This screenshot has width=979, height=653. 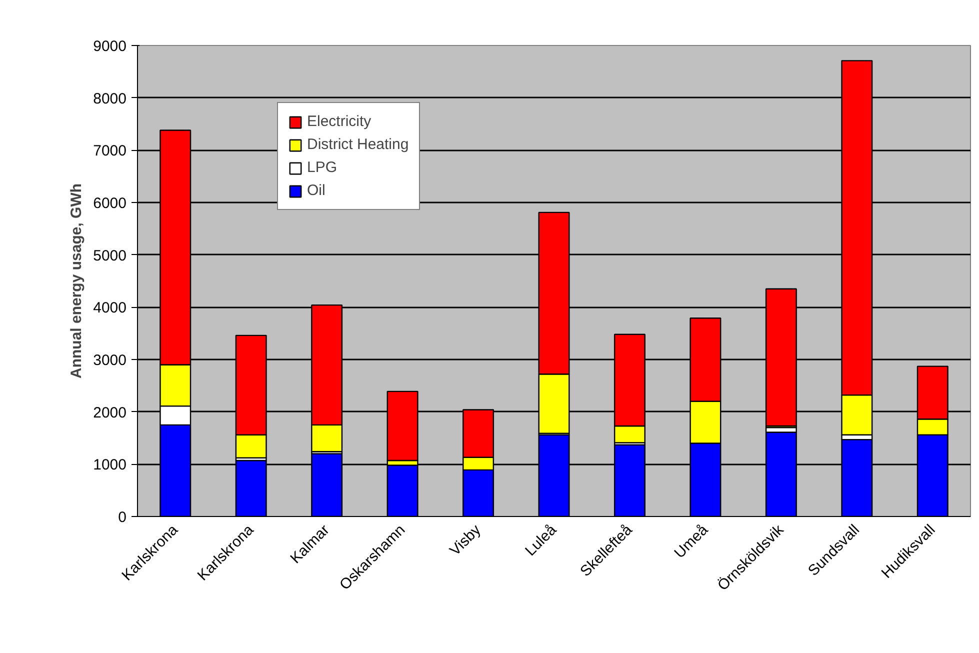 I want to click on y-tick-label: 4000, so click(x=110, y=308).